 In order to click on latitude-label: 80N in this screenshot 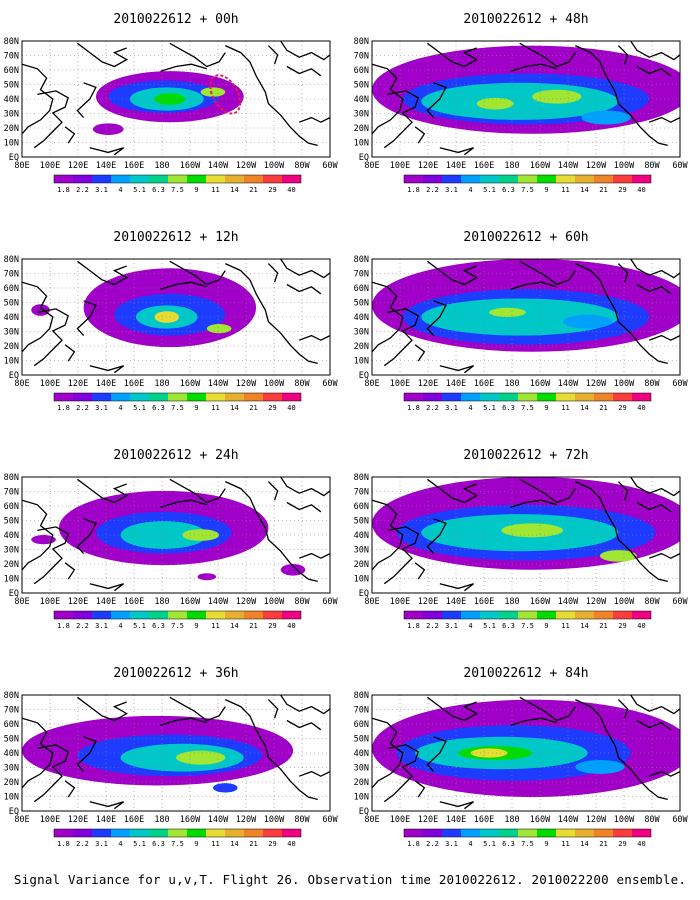, I will do `click(11, 478)`.